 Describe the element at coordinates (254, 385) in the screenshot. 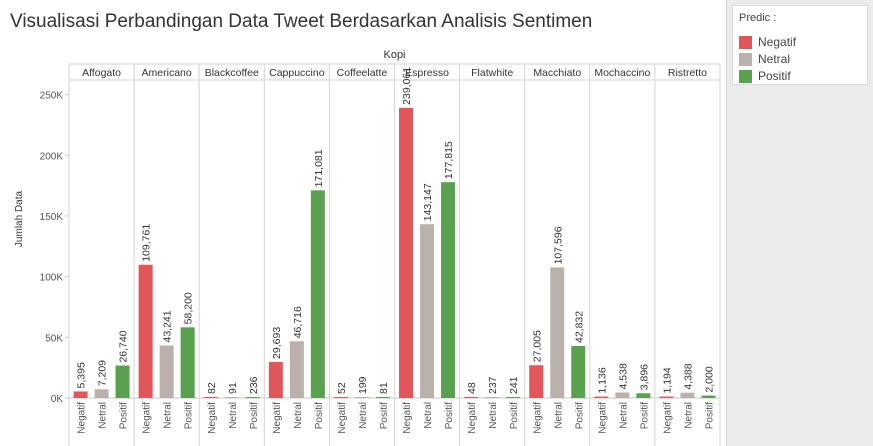

I see `data-label: 236` at that location.